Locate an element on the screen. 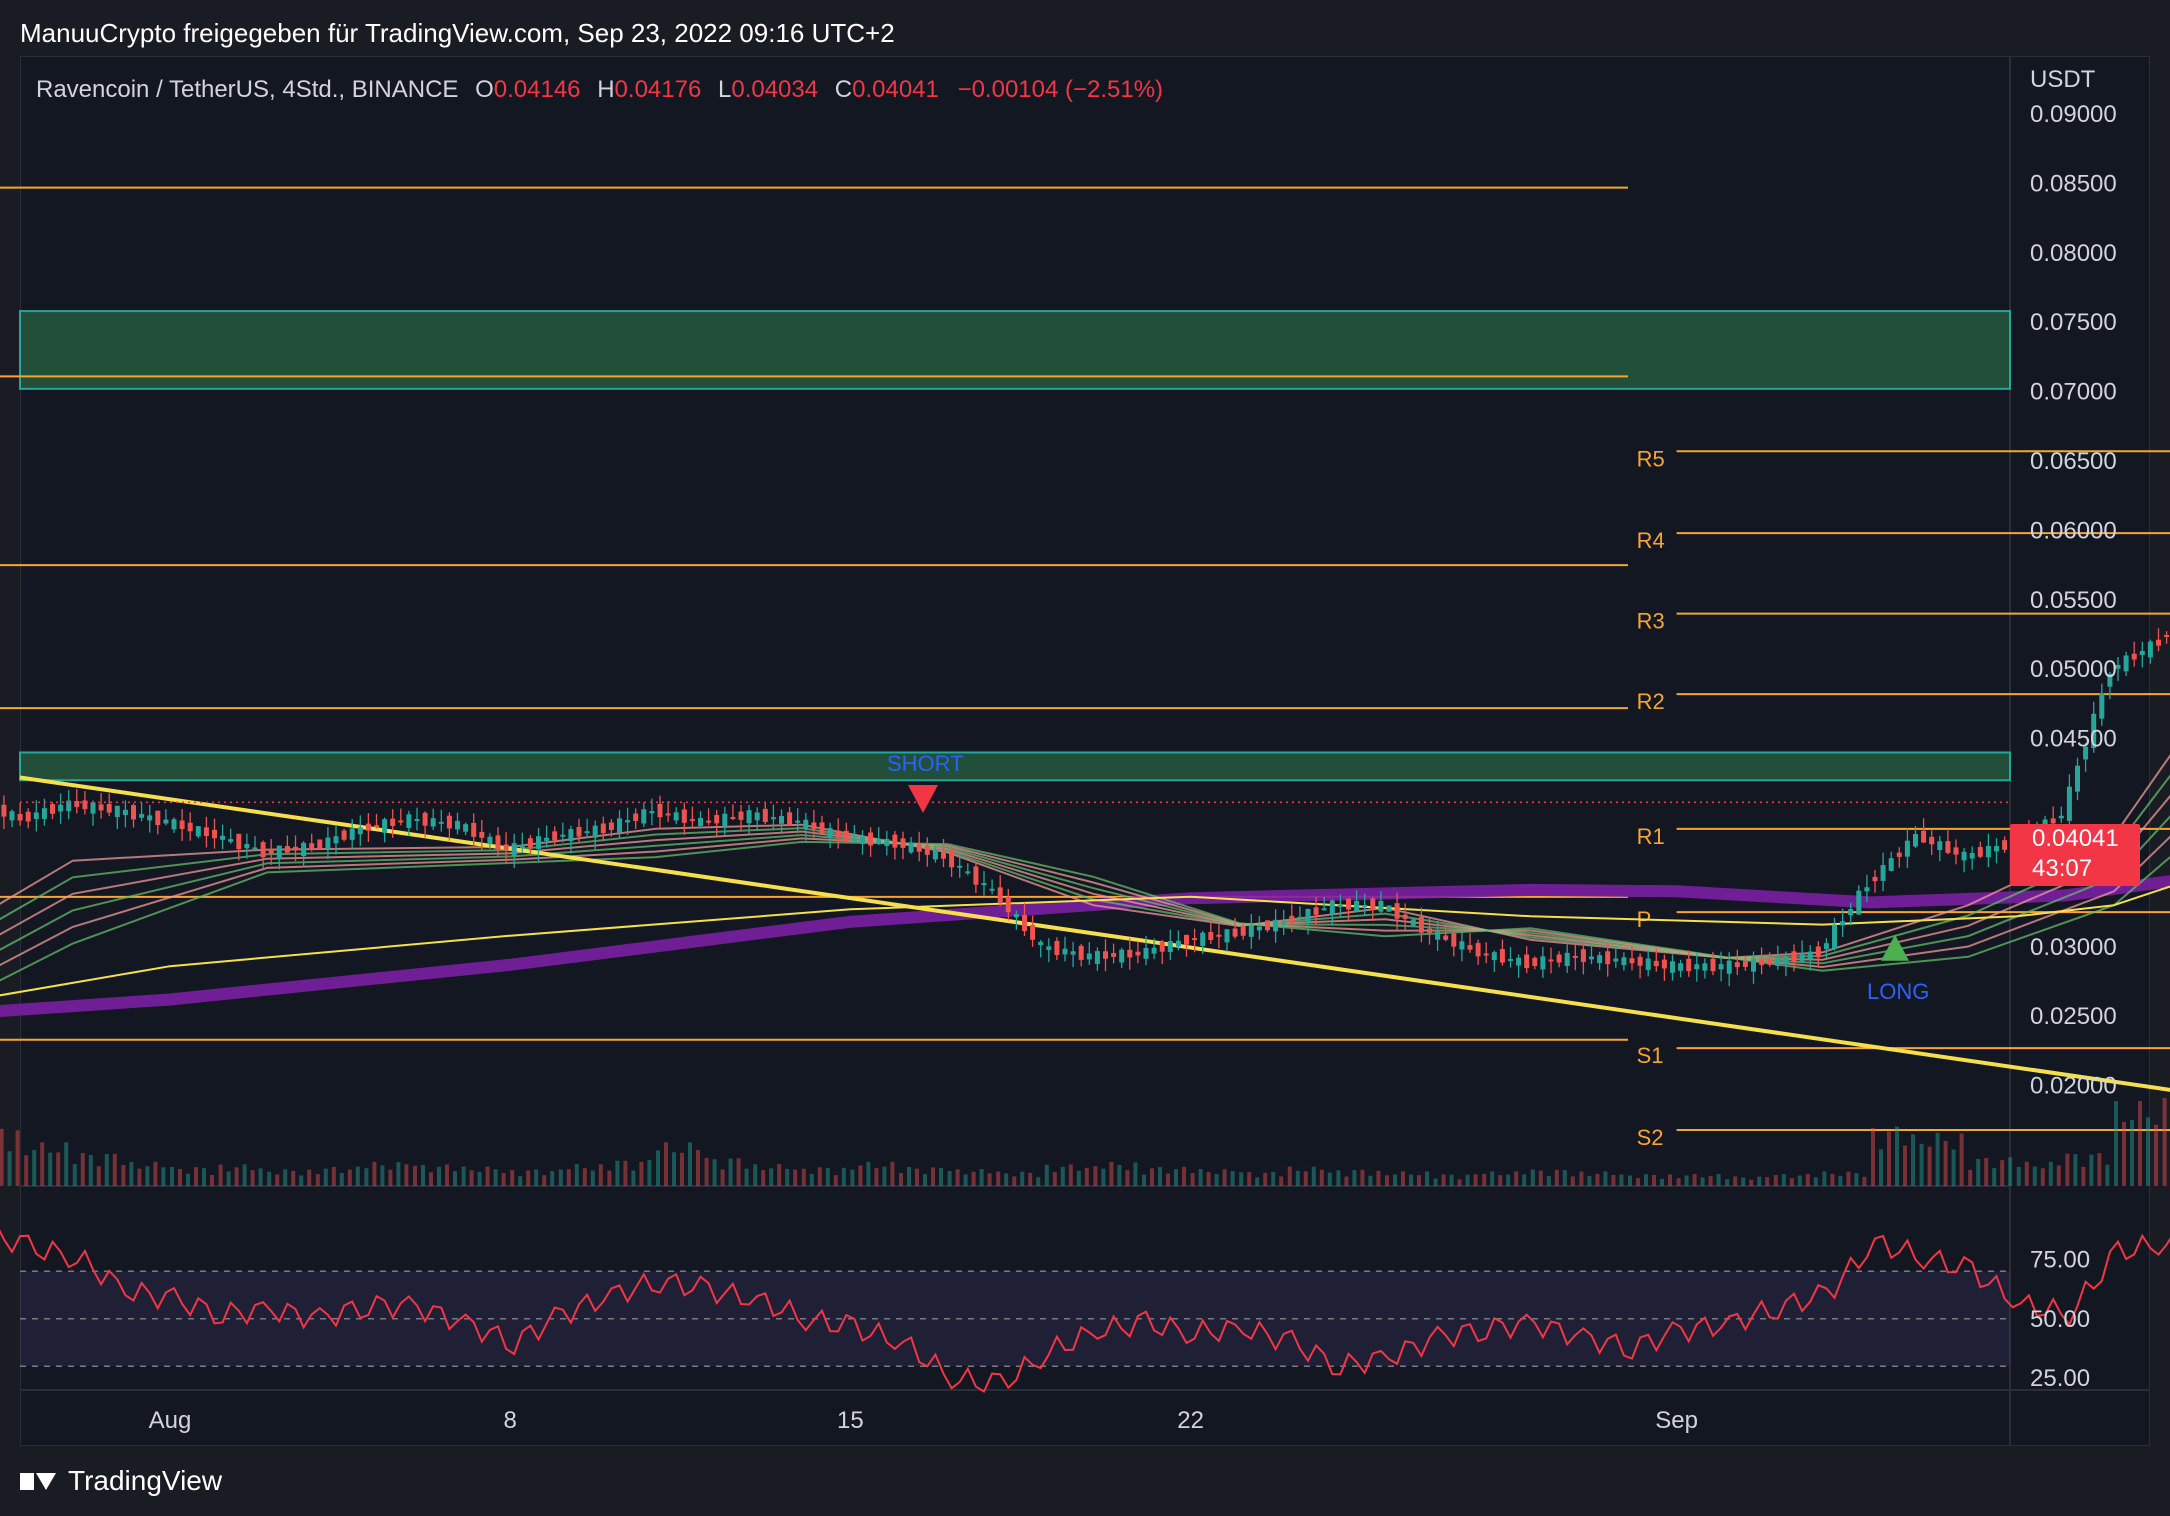 The width and height of the screenshot is (2170, 1516). last-price-value: 0.04041 is located at coordinates (2075, 838).